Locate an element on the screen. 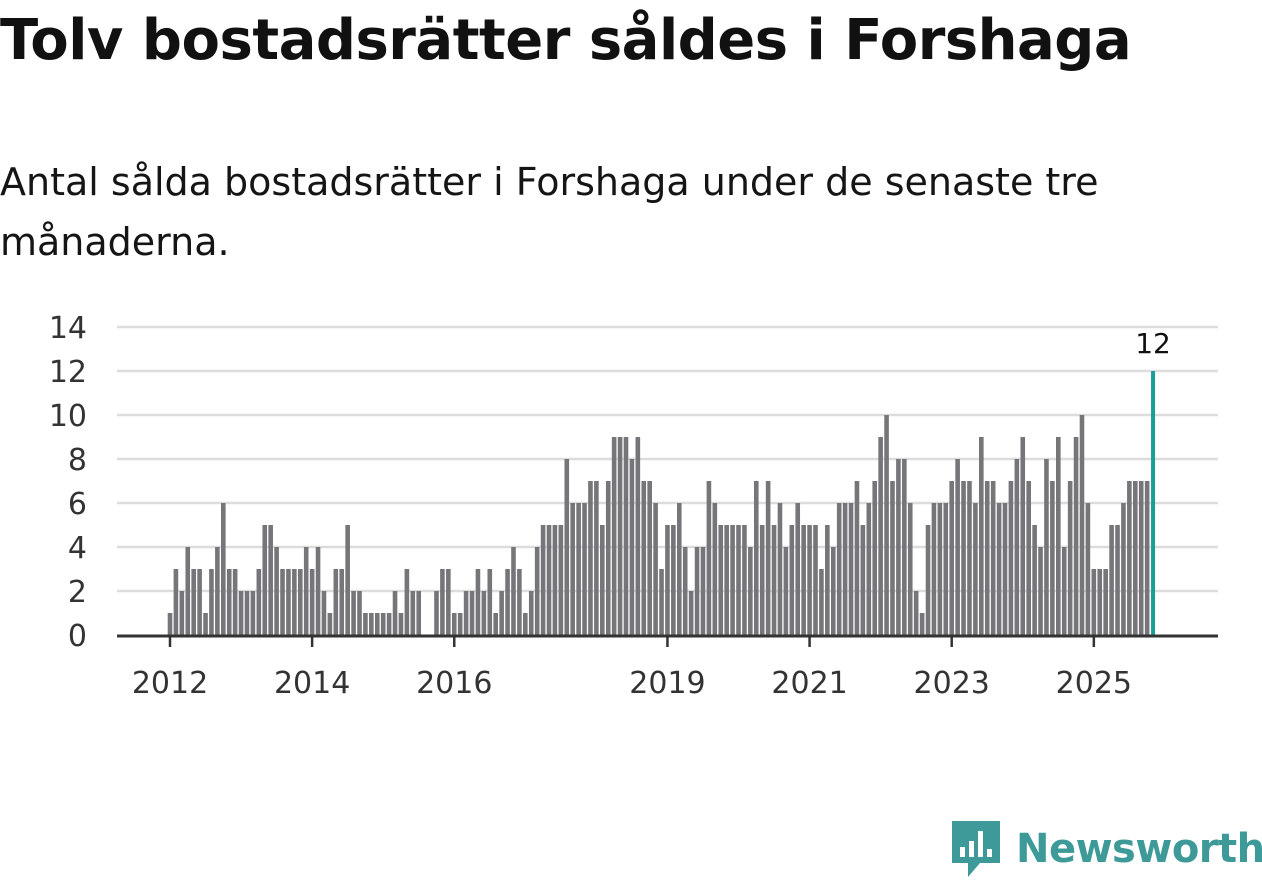 The width and height of the screenshot is (1262, 880). x-tick-label: 2014 is located at coordinates (312, 683).